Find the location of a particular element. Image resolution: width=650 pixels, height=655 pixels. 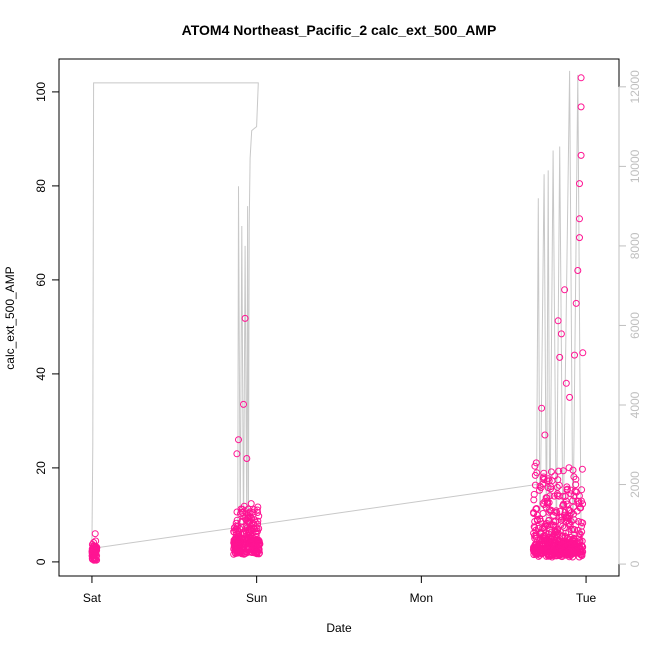

y2-tick-label: 6000 is located at coordinates (635, 325).